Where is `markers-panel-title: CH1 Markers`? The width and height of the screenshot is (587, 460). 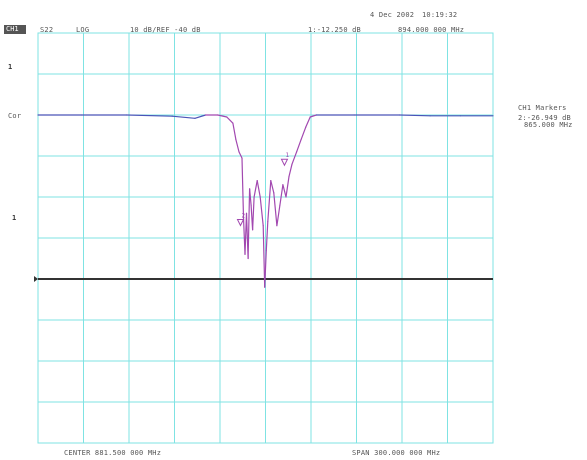
markers-panel-title: CH1 Markers is located at coordinates (542, 108).